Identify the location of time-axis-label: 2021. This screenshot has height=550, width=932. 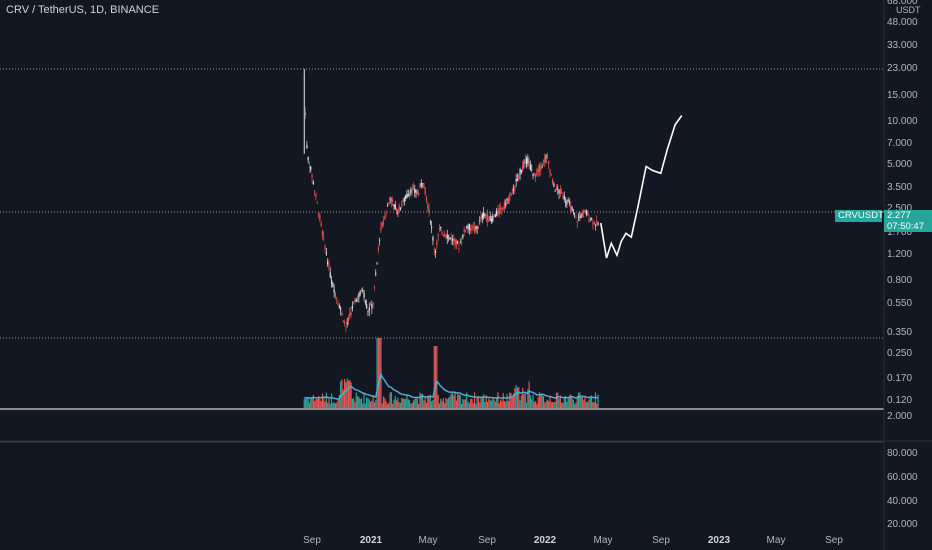
(371, 540).